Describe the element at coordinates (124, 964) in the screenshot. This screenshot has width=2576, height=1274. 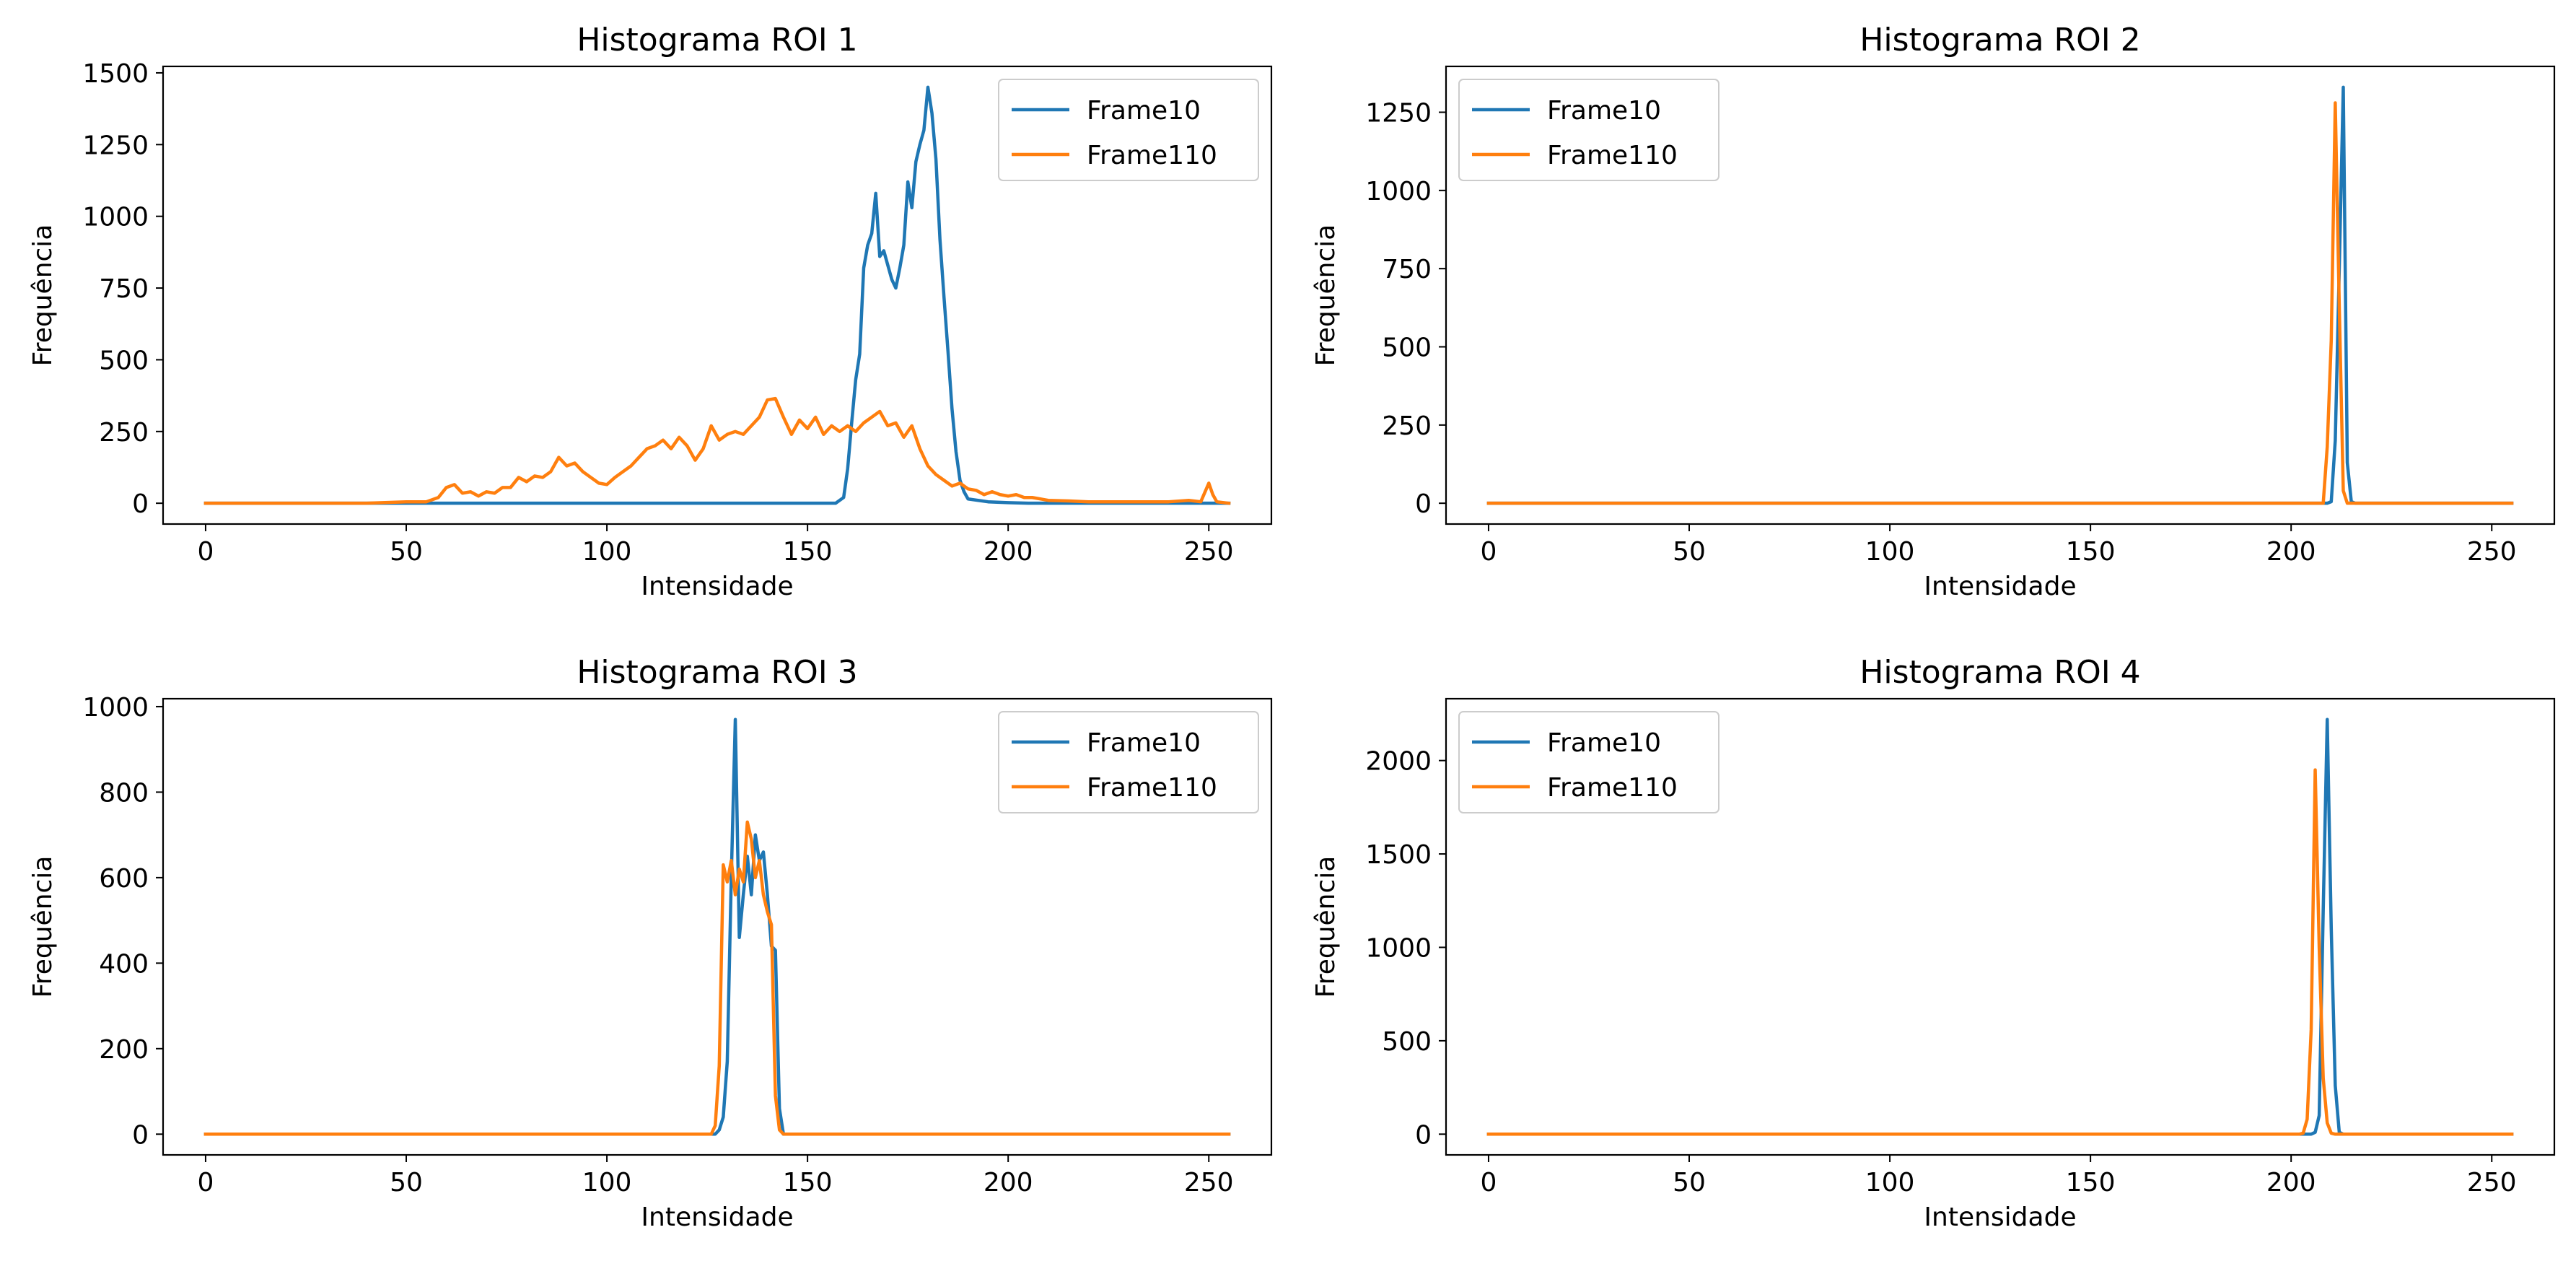
I see `y-tick-label: 400` at that location.